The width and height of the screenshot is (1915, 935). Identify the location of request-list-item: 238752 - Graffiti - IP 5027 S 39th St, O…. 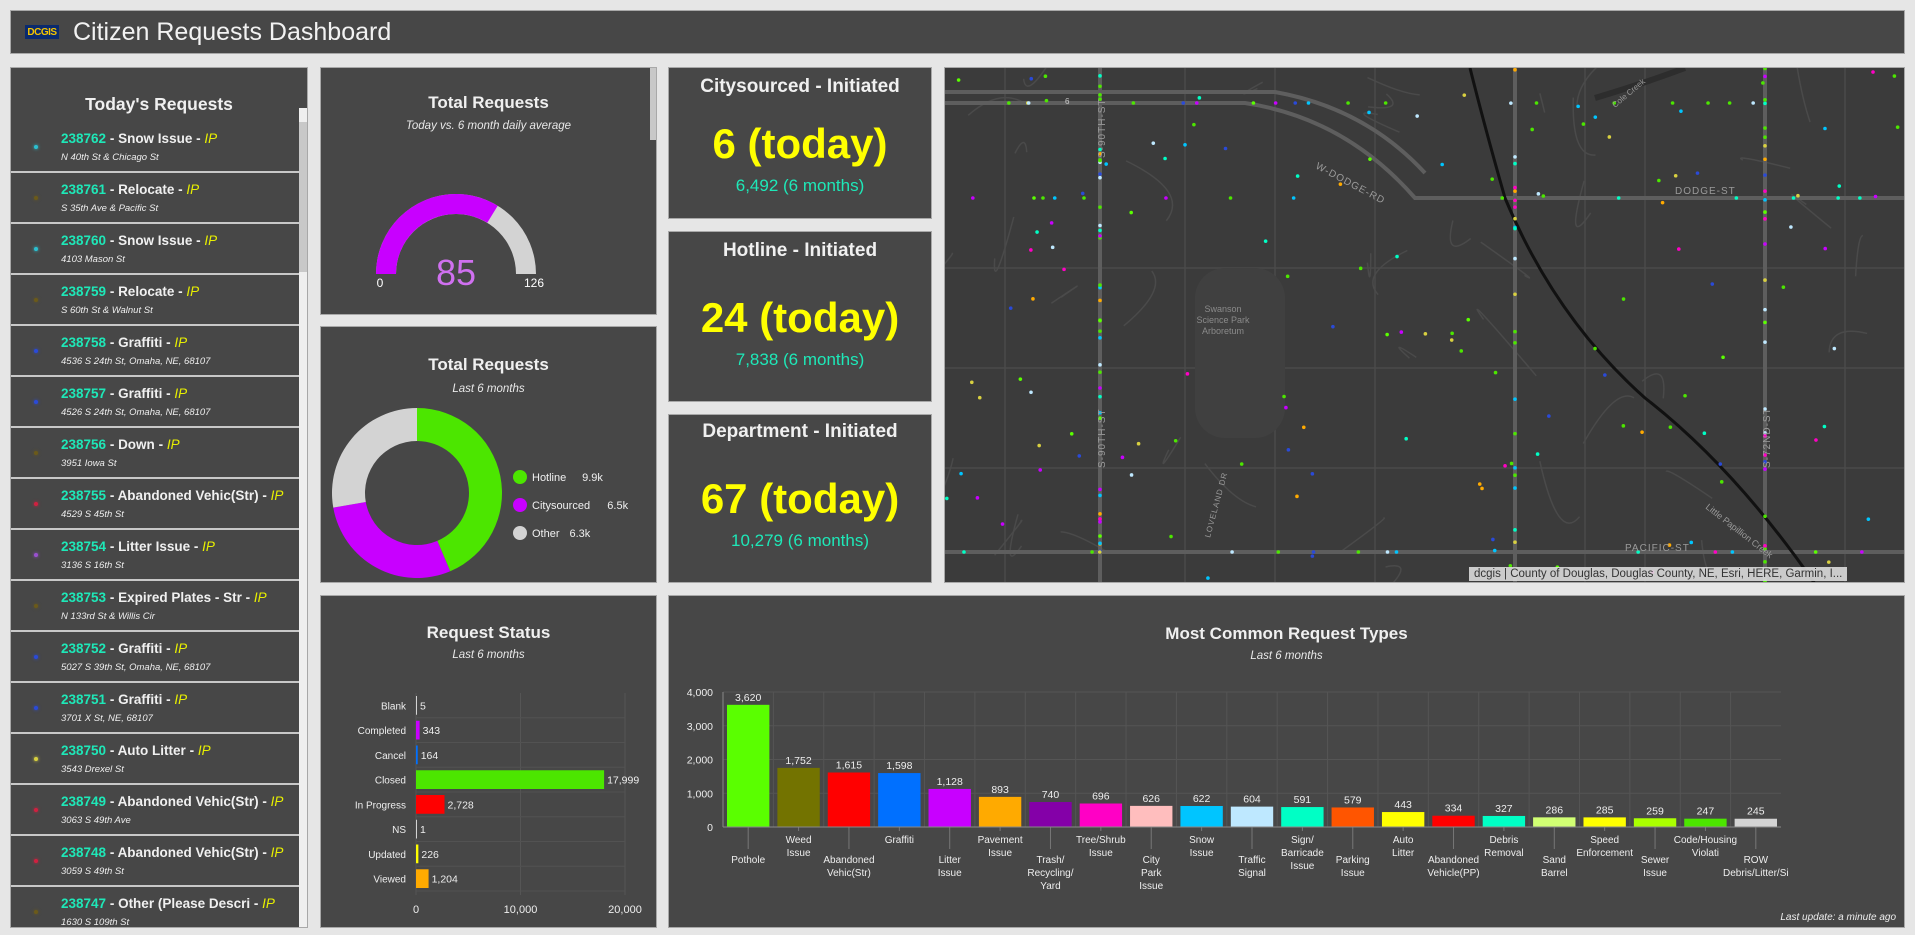
(156, 657).